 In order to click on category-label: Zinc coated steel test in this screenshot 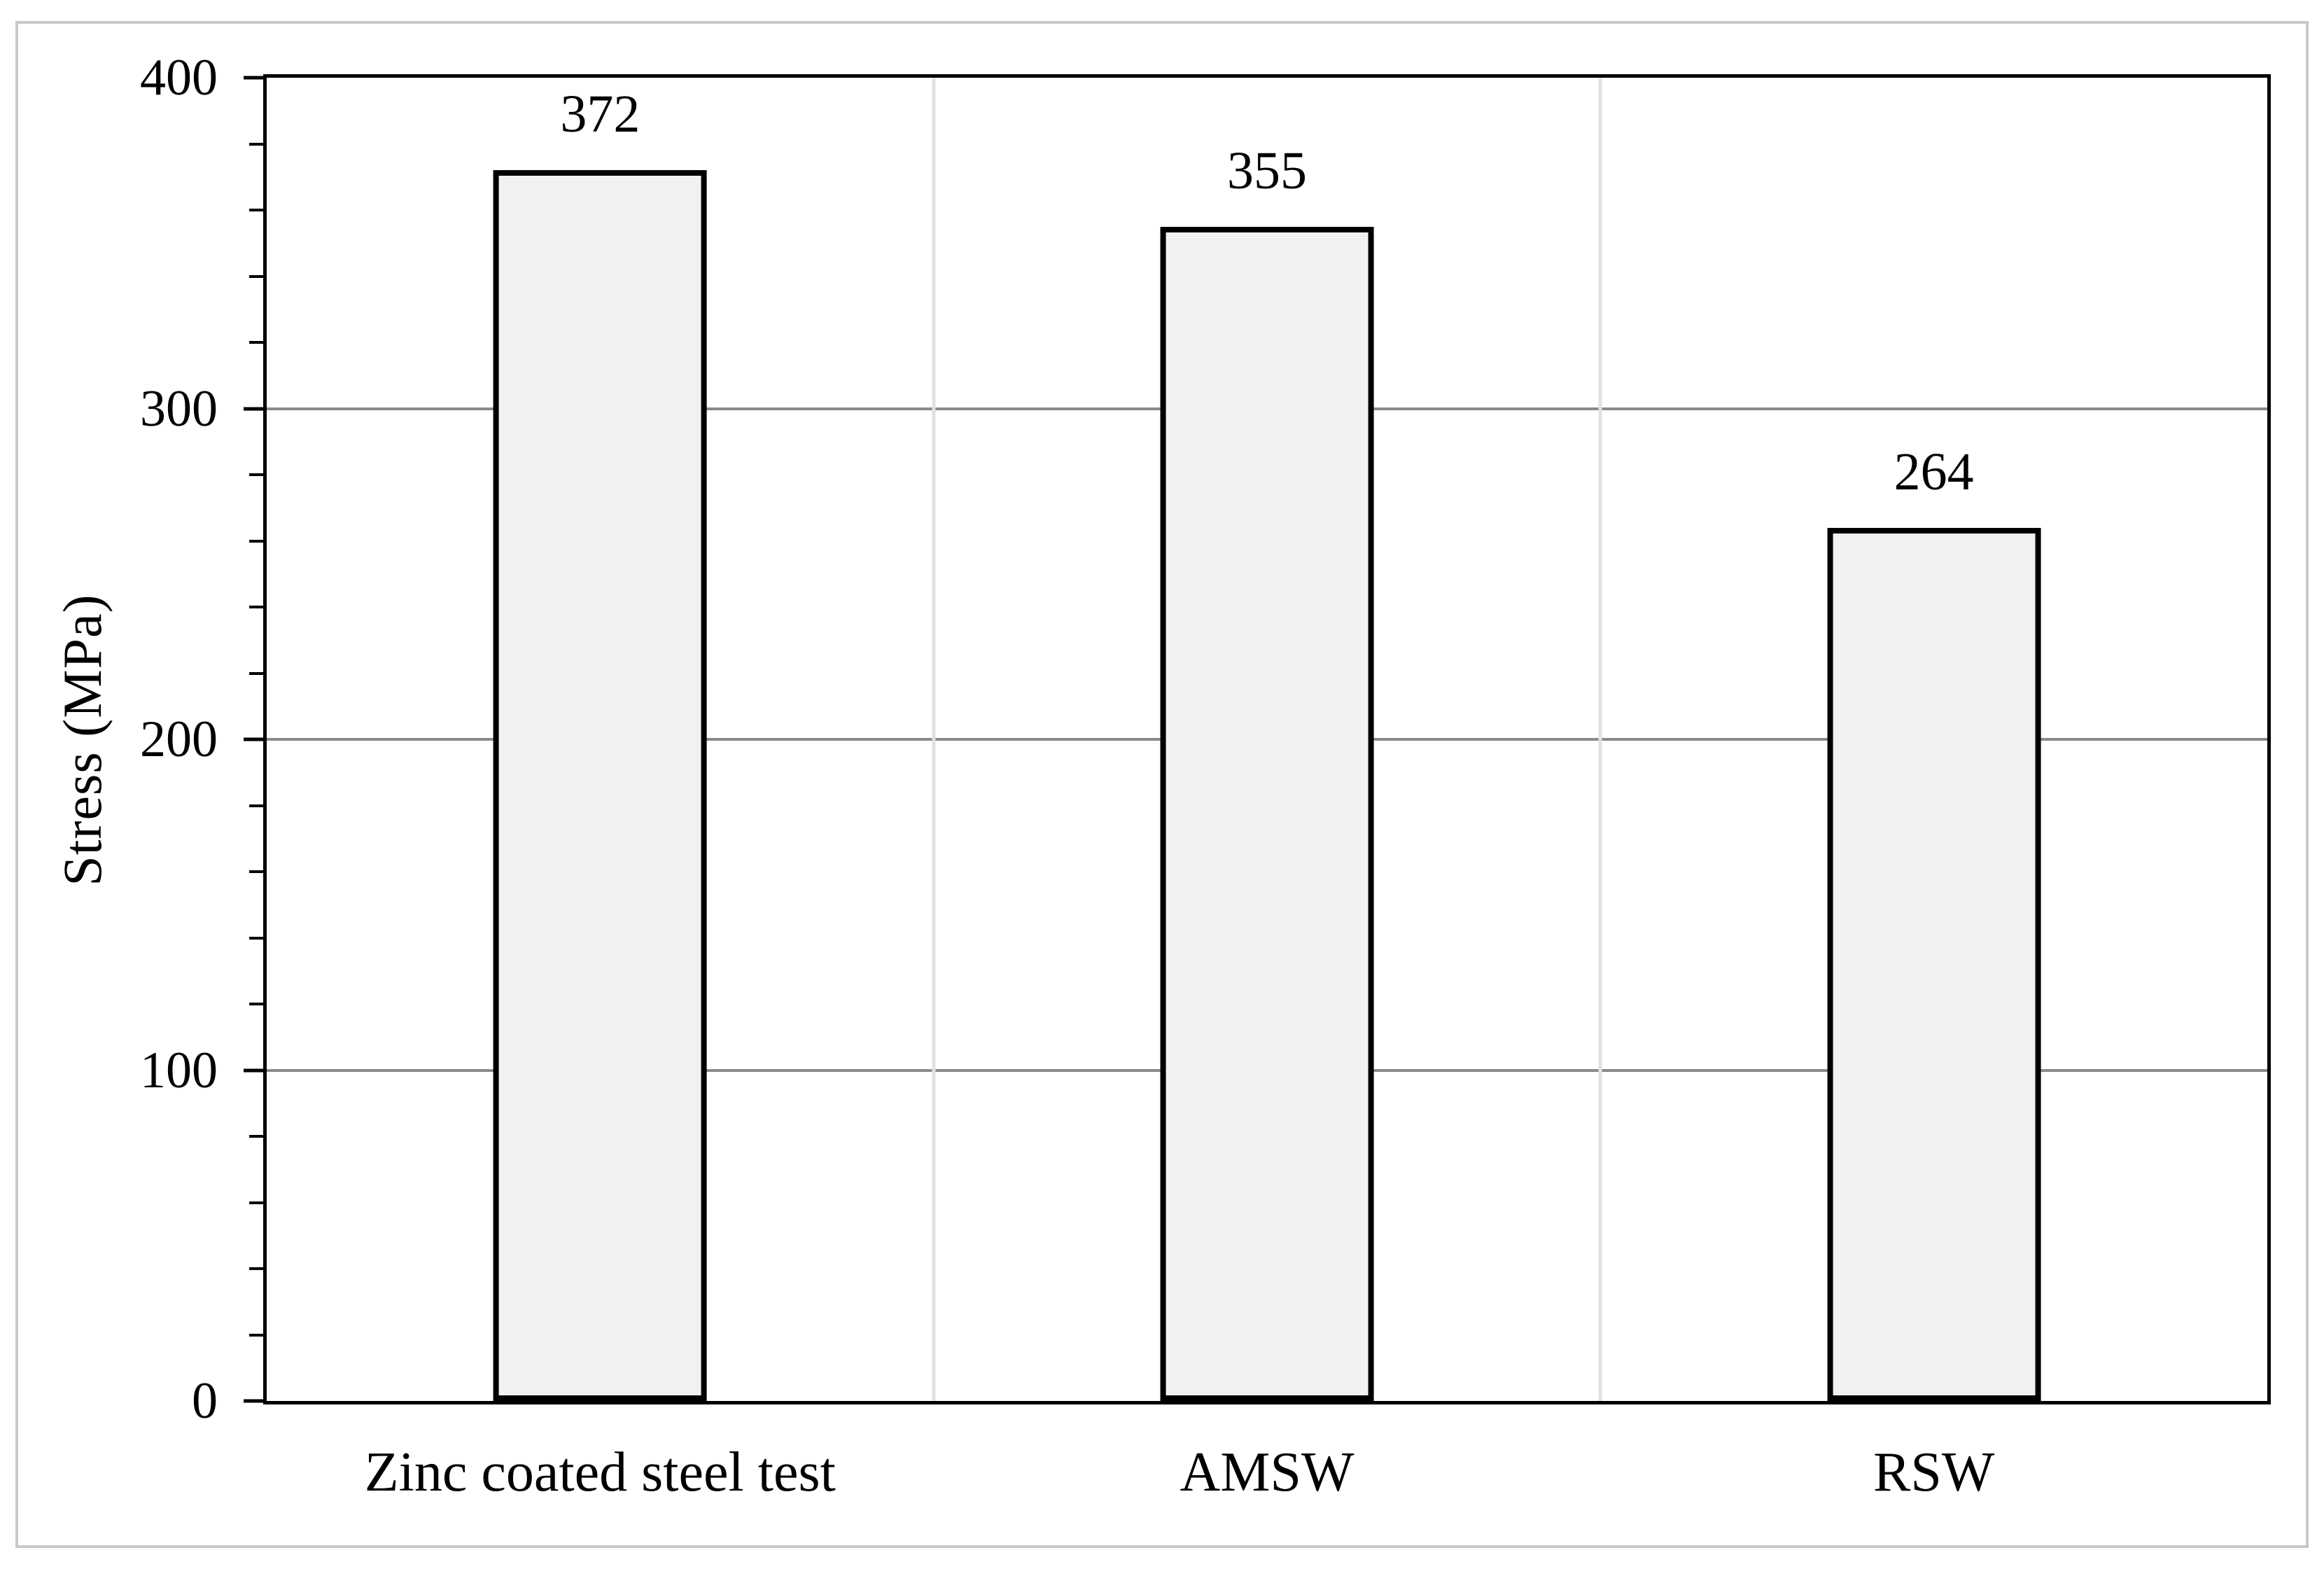, I will do `click(600, 1473)`.